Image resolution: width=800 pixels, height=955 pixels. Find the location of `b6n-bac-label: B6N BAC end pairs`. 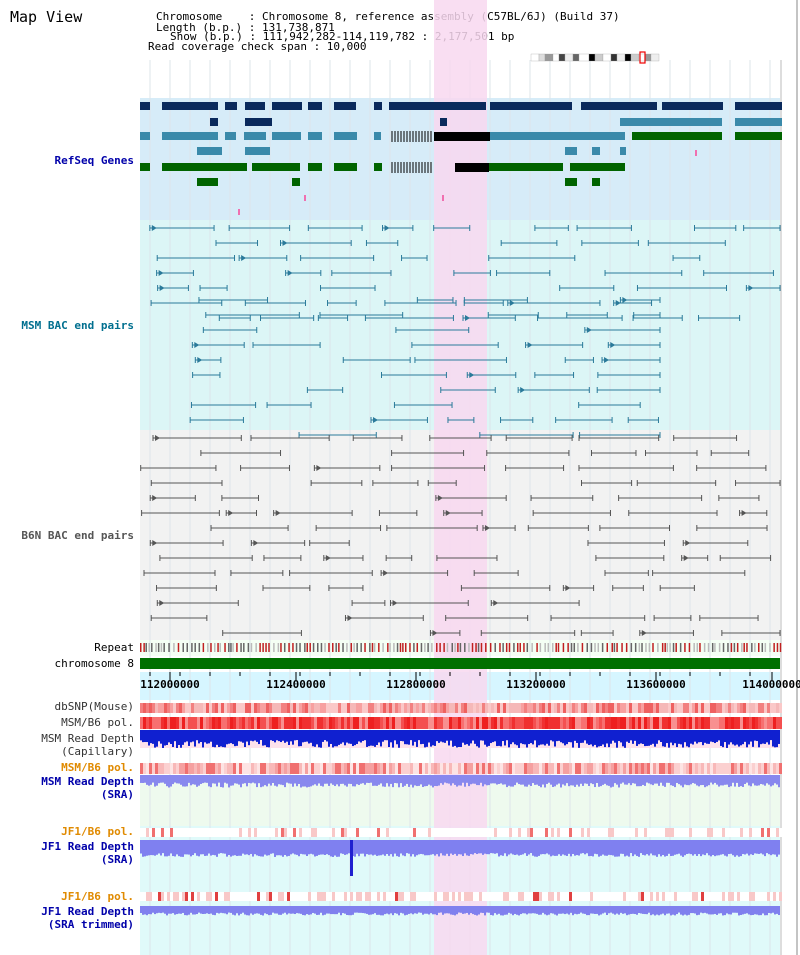

b6n-bac-label: B6N BAC end pairs is located at coordinates (77, 535).